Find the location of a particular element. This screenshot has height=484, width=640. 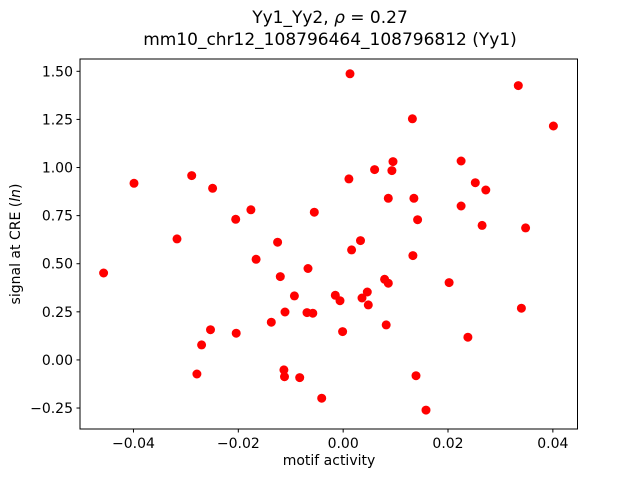

x-tick-label: 0.02 is located at coordinates (447, 444).